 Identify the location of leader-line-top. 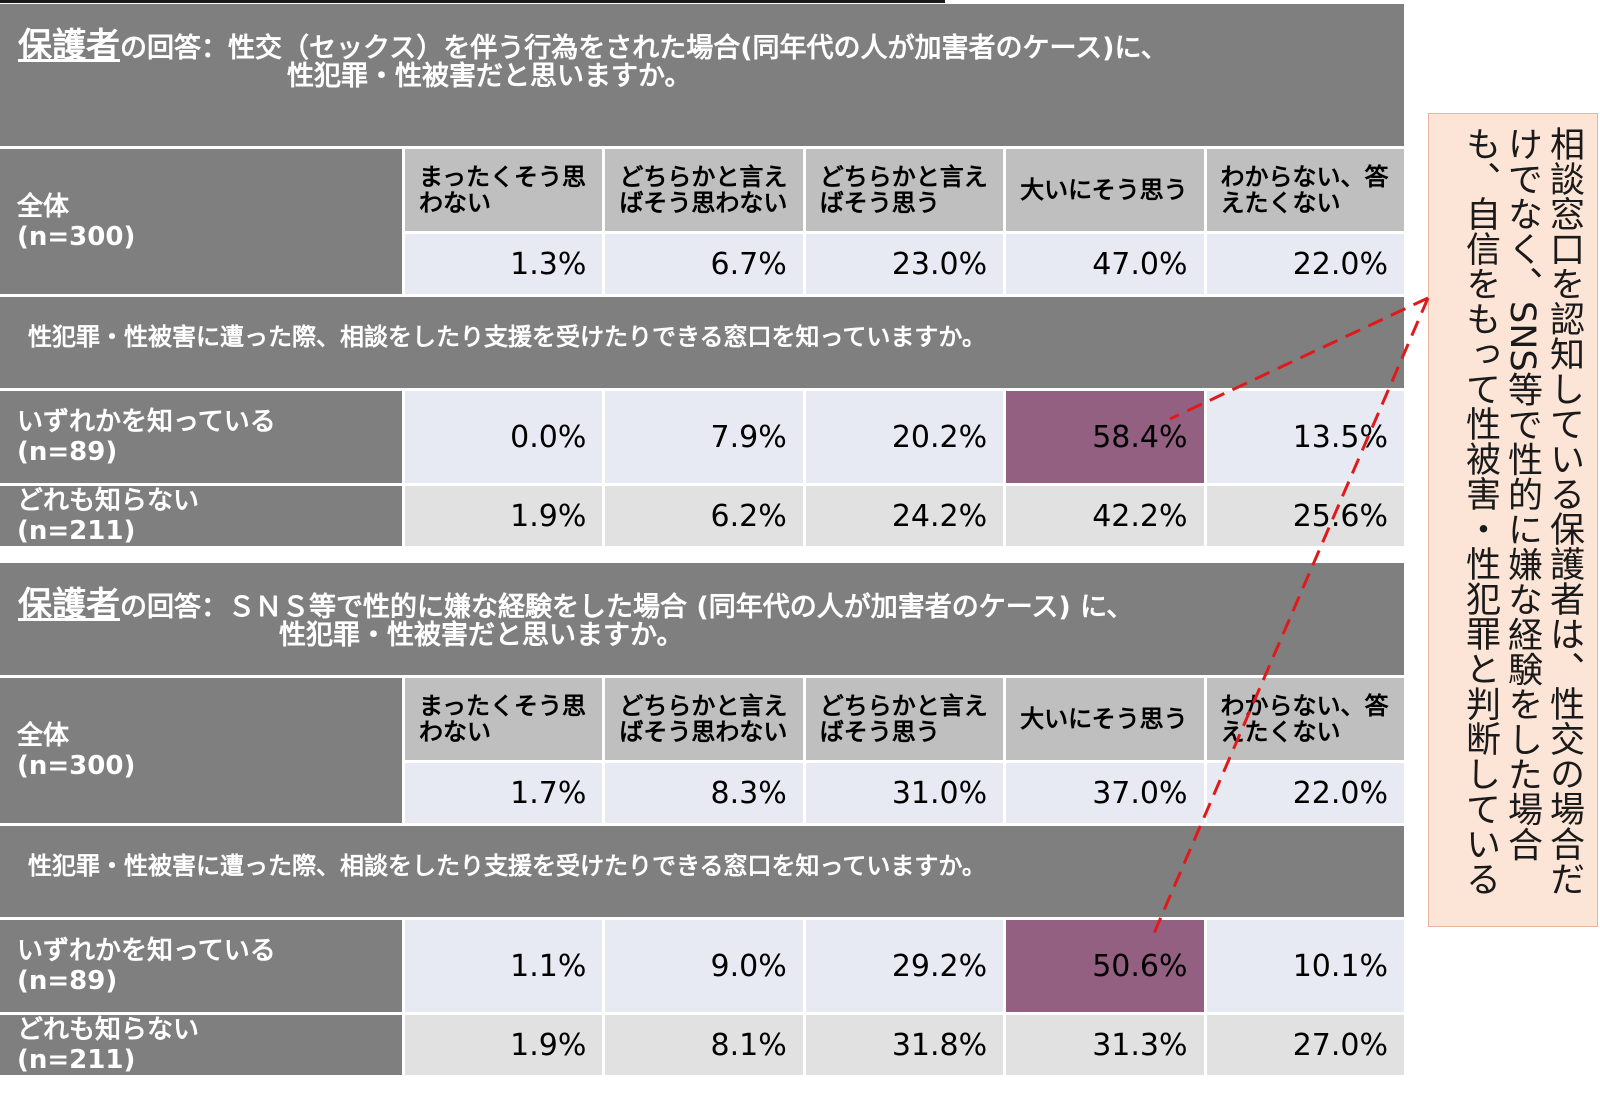
(1299, 358).